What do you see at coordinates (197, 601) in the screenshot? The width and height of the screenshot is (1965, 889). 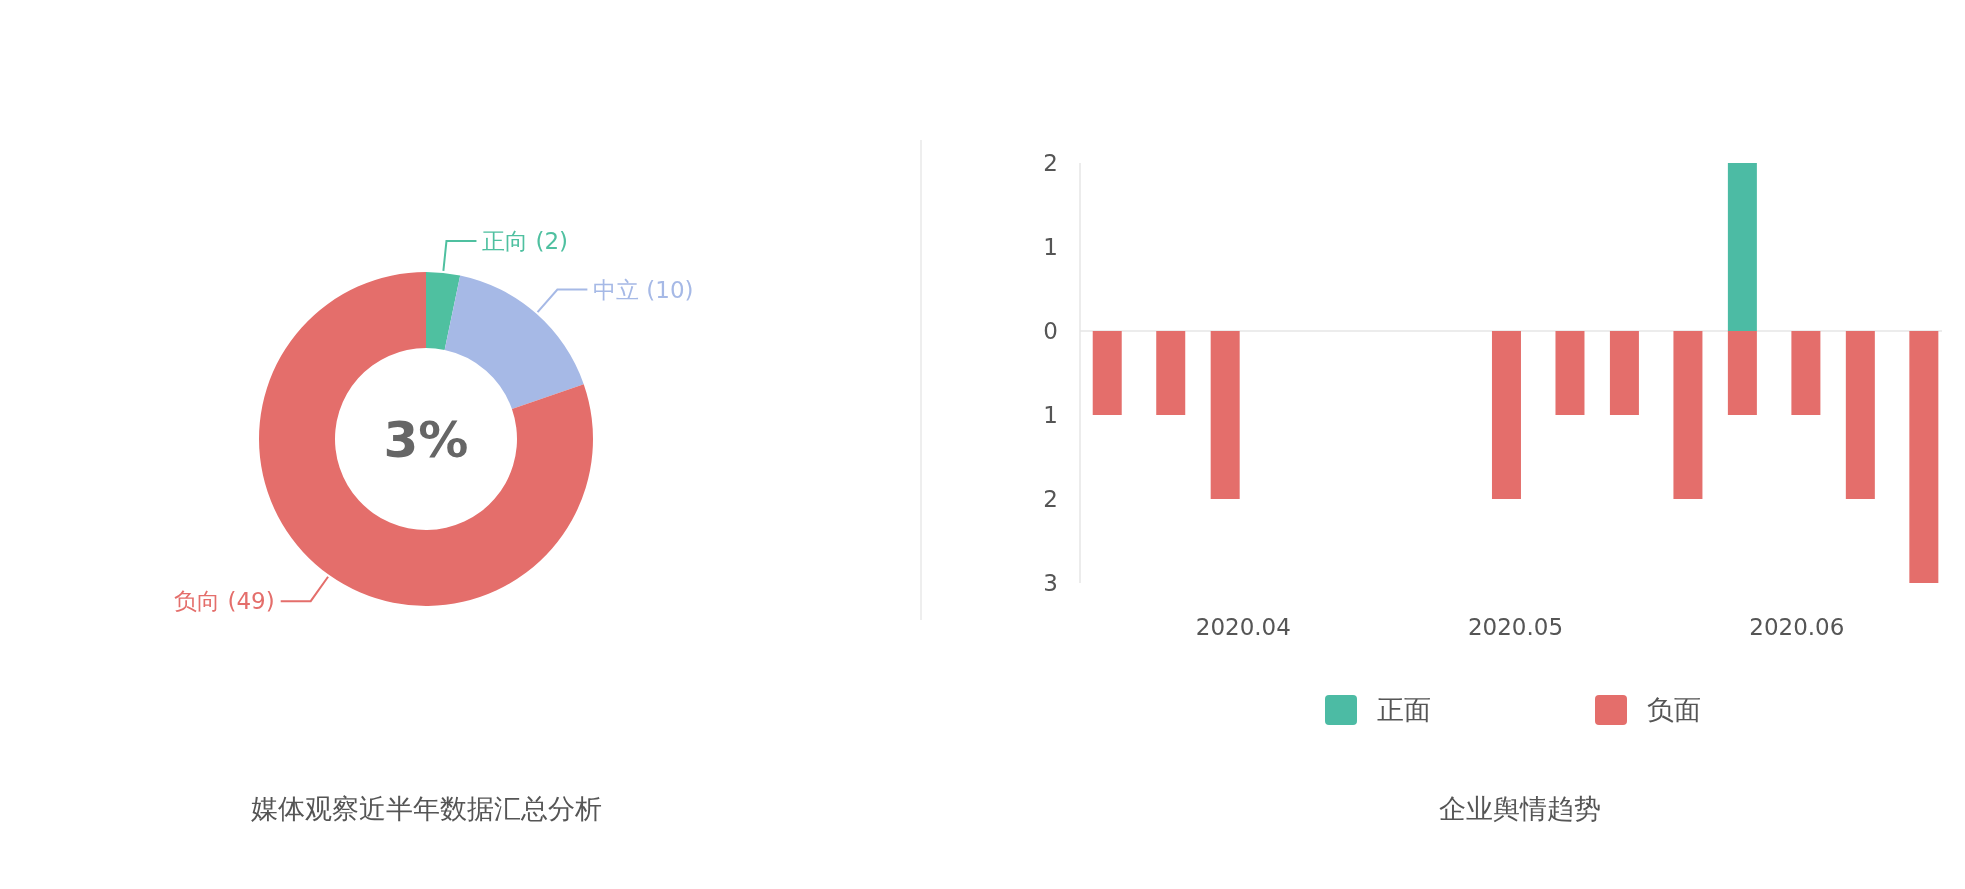 I see `slice-label: 负向` at bounding box center [197, 601].